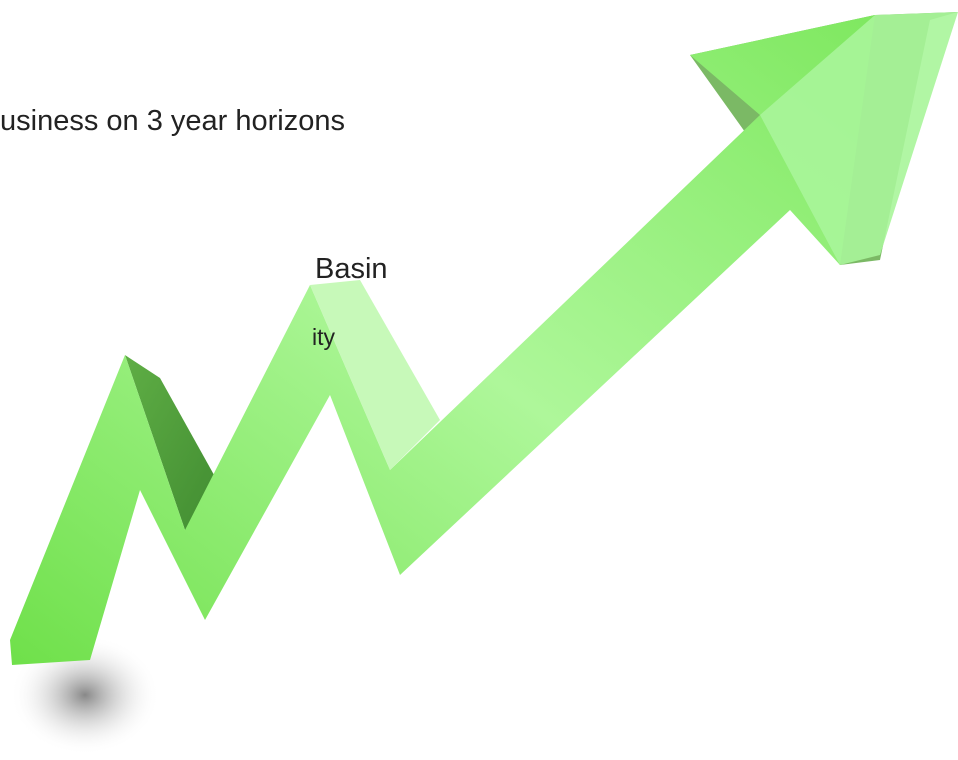 This screenshot has width=958, height=760. I want to click on arrow-shadow, so click(85, 695).